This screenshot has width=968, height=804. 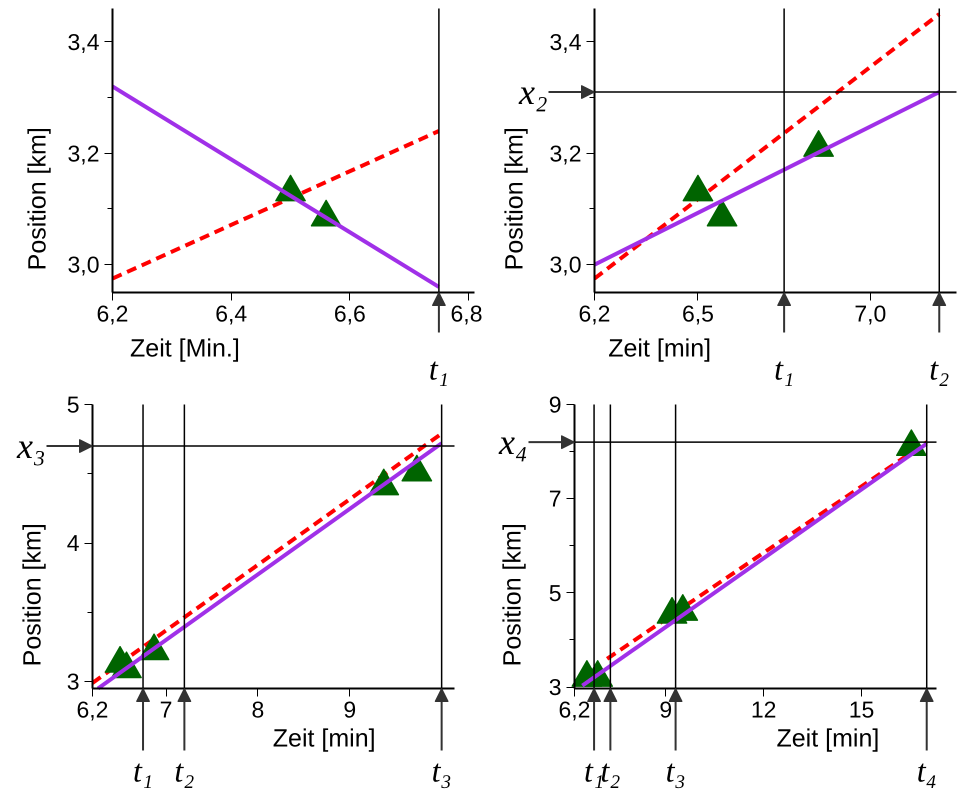 I want to click on ref-line-label: t₄, so click(x=926, y=770).